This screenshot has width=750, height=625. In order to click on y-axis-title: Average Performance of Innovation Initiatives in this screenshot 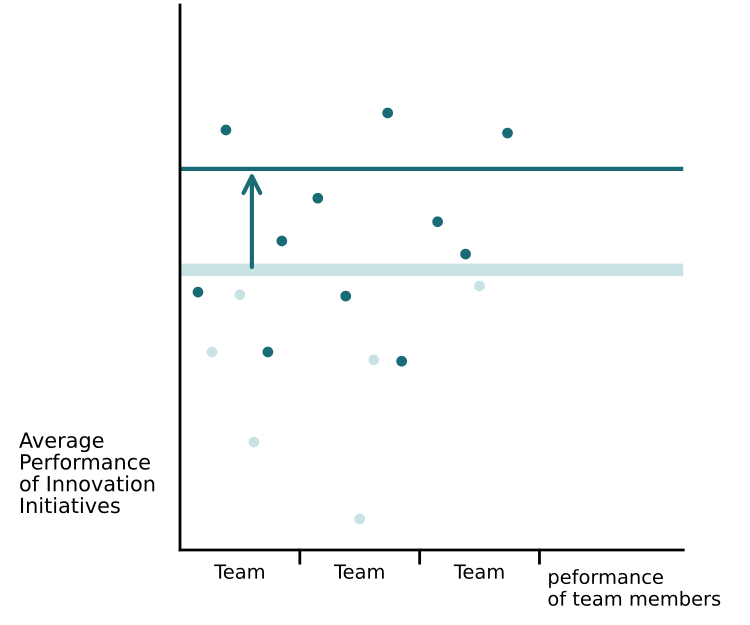, I will do `click(86, 473)`.